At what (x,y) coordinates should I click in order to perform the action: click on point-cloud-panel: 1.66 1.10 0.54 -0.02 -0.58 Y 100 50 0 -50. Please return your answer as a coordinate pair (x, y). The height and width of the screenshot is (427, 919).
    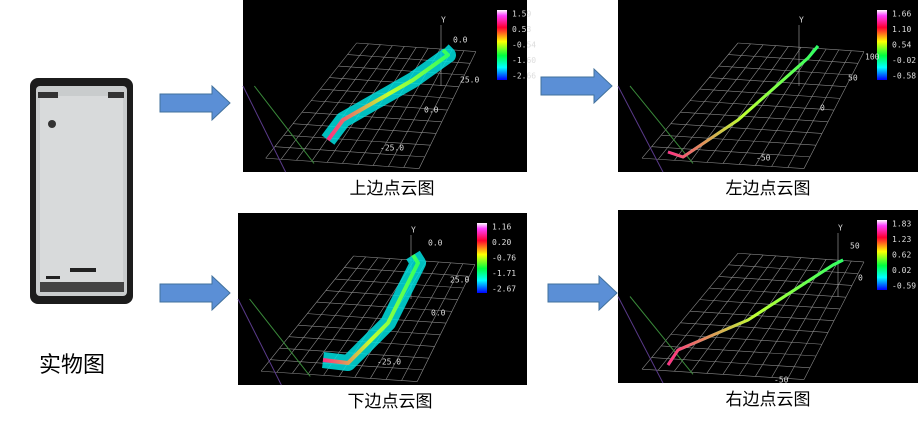
    Looking at the image, I should click on (767, 86).